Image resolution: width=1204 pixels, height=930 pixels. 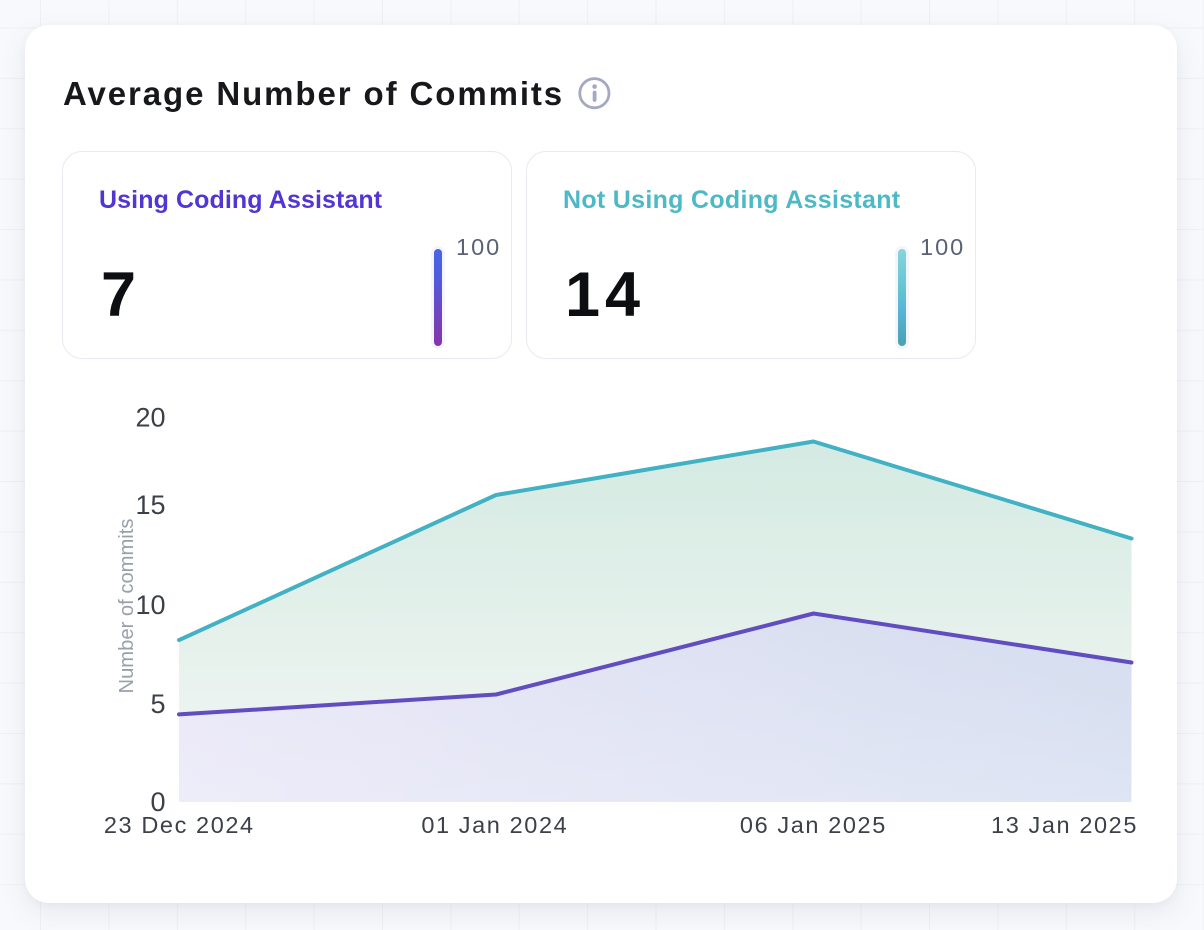 What do you see at coordinates (127, 606) in the screenshot?
I see `svg-text: Number of commits` at bounding box center [127, 606].